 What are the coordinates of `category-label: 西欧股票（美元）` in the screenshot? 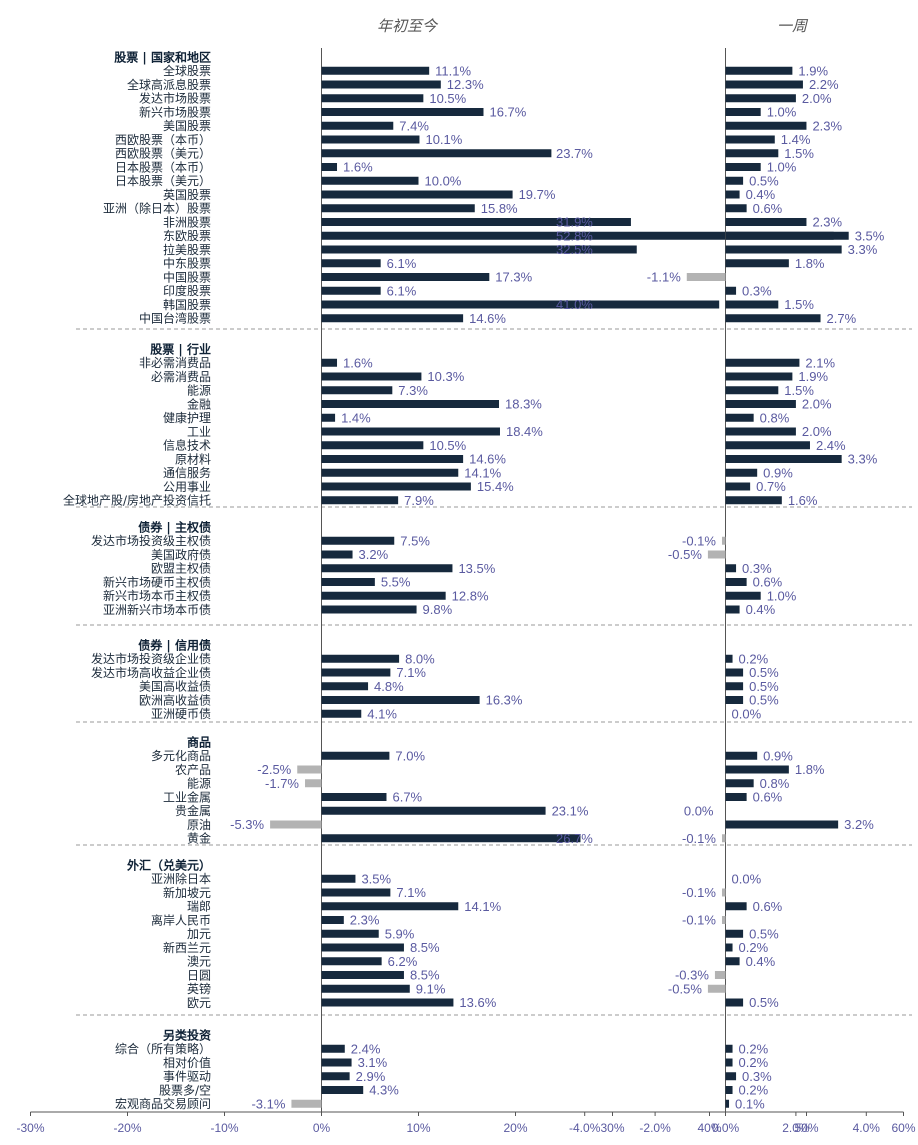 It's located at (163, 154).